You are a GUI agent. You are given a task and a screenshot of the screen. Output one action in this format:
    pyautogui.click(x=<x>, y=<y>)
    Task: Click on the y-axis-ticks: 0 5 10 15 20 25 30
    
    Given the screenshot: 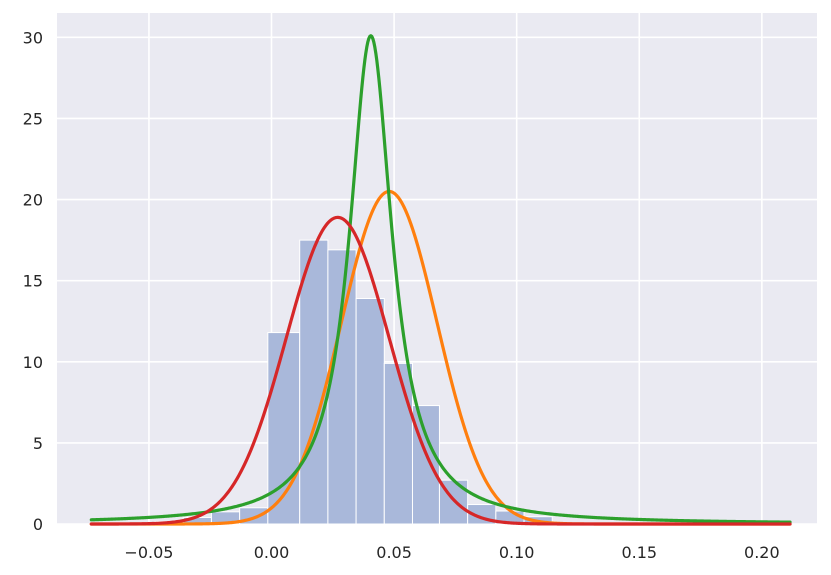 What is the action you would take?
    pyautogui.click(x=33, y=281)
    